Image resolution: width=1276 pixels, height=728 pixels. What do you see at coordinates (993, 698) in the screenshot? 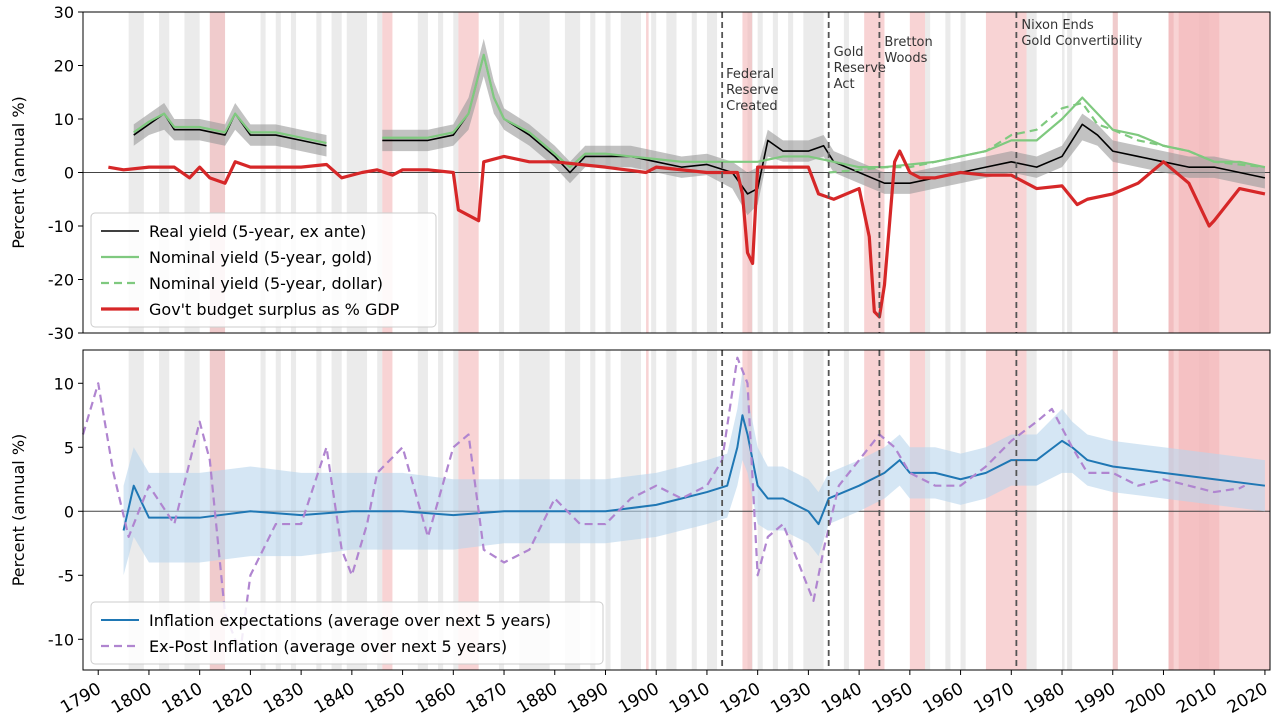
I see `x-tick-label: 1970` at bounding box center [993, 698].